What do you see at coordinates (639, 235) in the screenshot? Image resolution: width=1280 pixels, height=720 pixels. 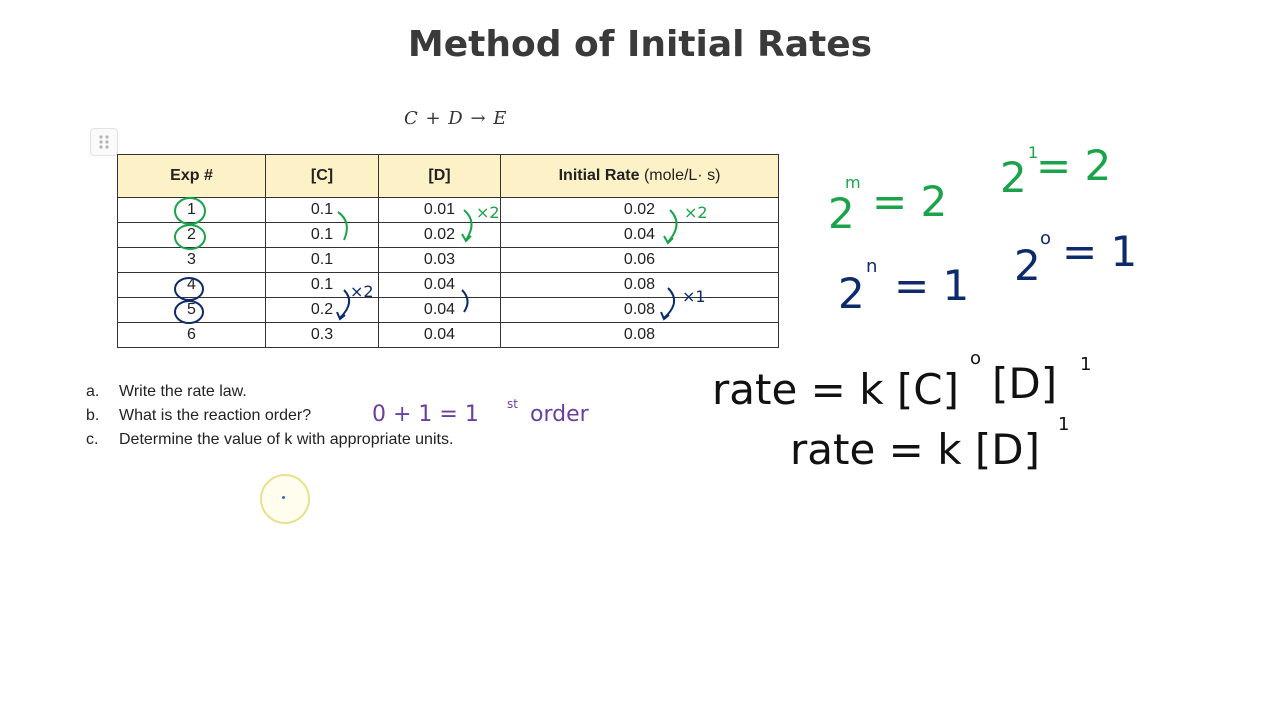 I see `cell-rate: 0.04` at bounding box center [639, 235].